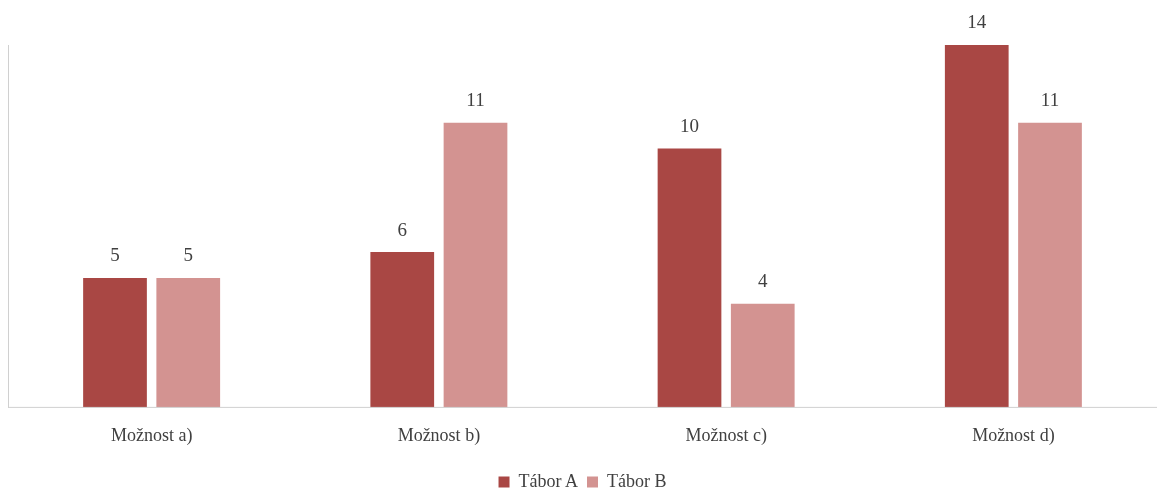 Image resolution: width=1165 pixels, height=501 pixels. What do you see at coordinates (402, 229) in the screenshot?
I see `data-label: 6` at bounding box center [402, 229].